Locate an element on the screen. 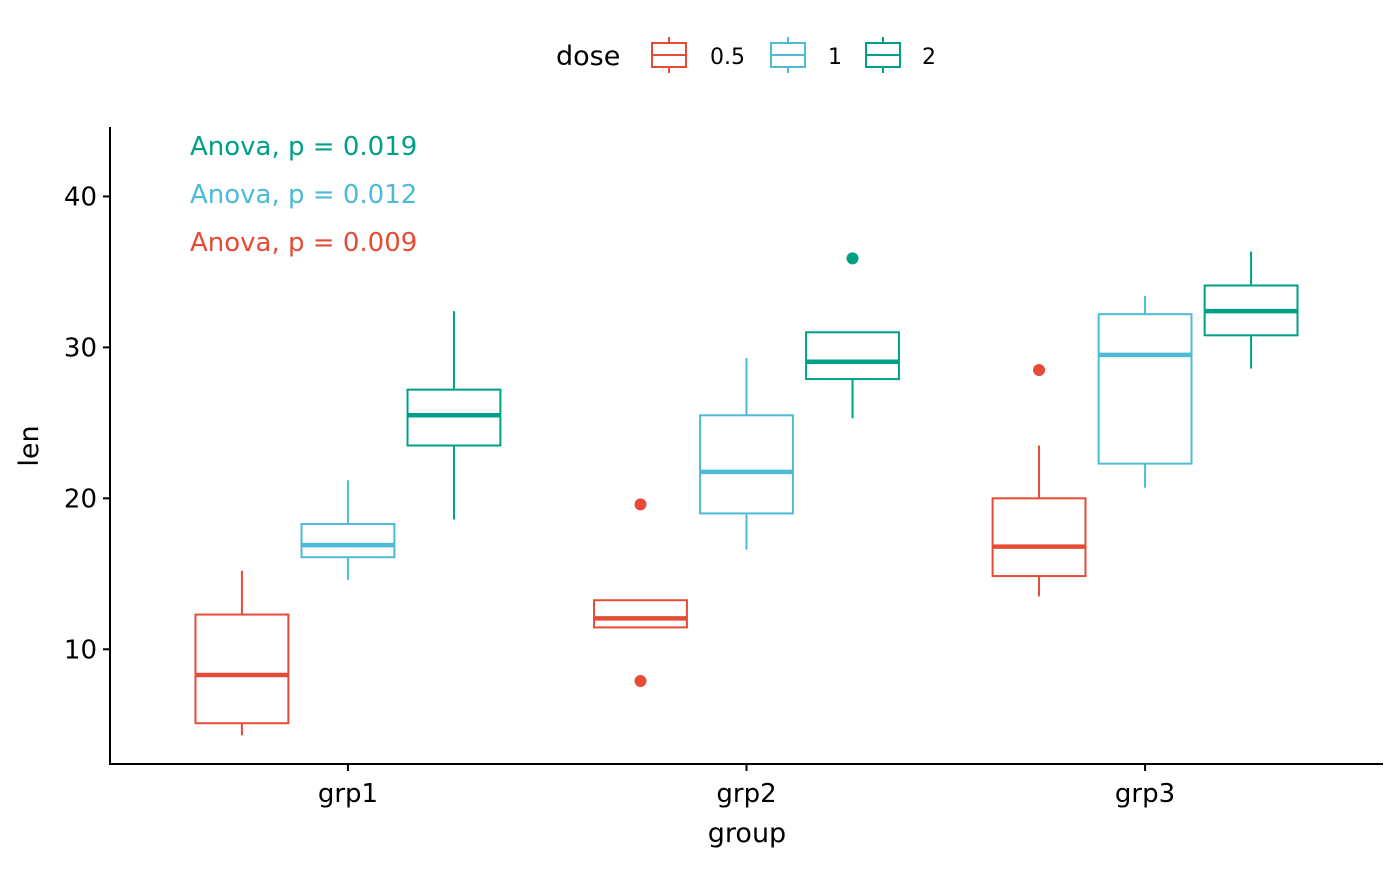 Image resolution: width=1400 pixels, height=870 pixels. x-tick-label: grp1 is located at coordinates (348, 794).